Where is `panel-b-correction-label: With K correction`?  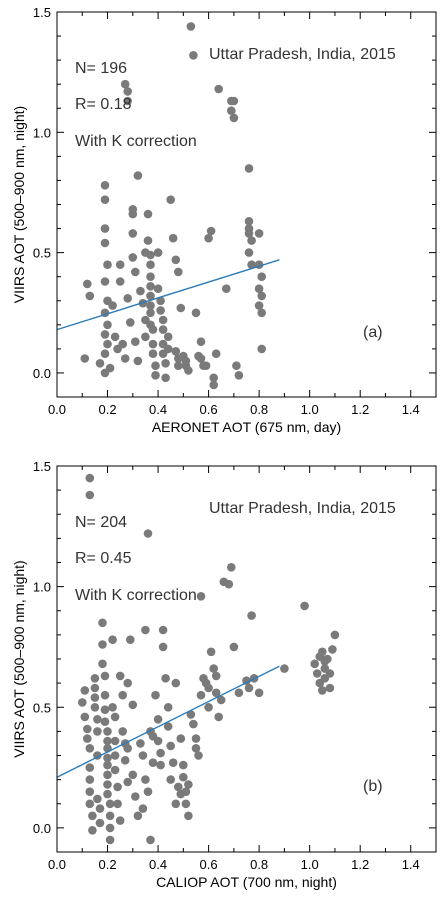
panel-b-correction-label: With K correction is located at coordinates (136, 595).